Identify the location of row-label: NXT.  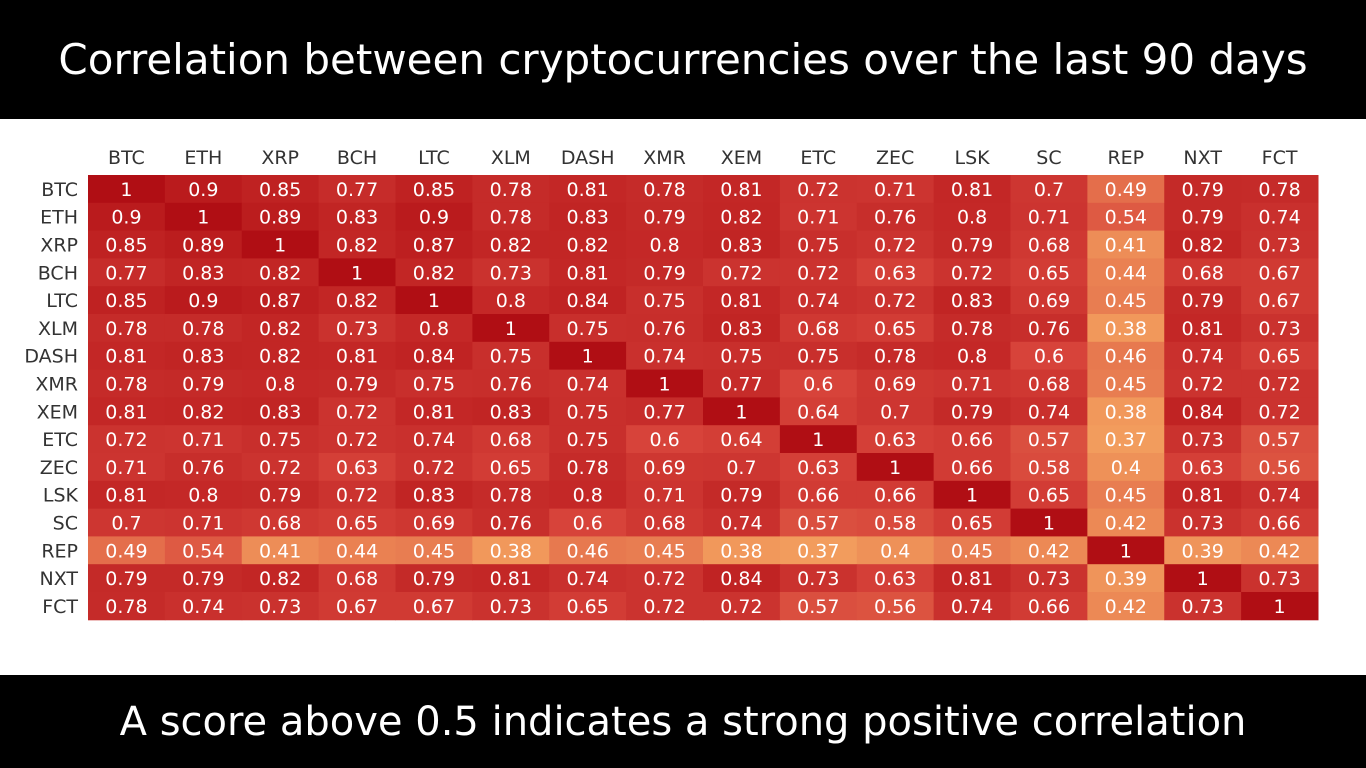
(58, 579).